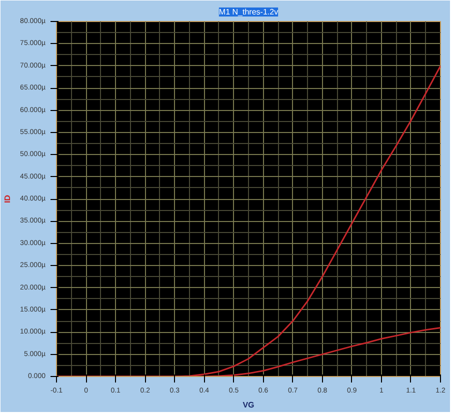 This screenshot has height=414, width=452. Describe the element at coordinates (248, 405) in the screenshot. I see `x-axis-title: VG` at that location.